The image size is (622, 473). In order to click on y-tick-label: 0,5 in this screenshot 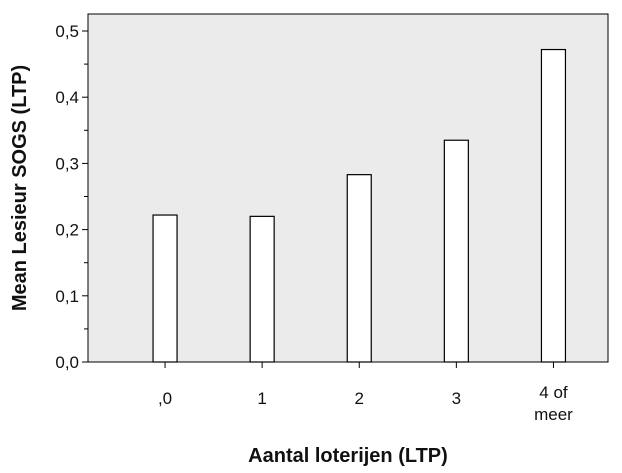, I will do `click(67, 31)`.